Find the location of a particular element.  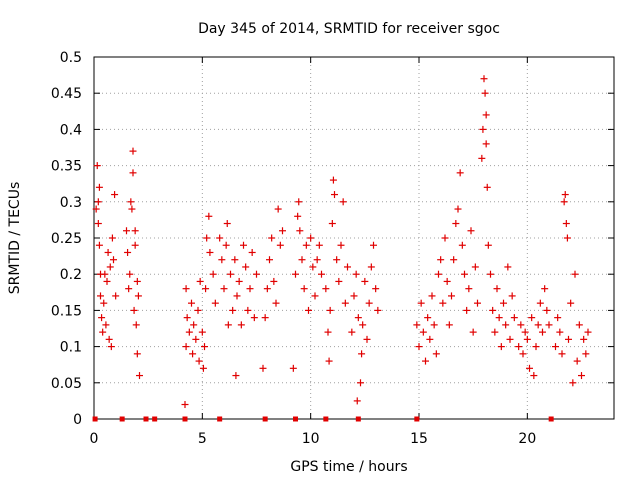

zero-points is located at coordinates (323, 419).